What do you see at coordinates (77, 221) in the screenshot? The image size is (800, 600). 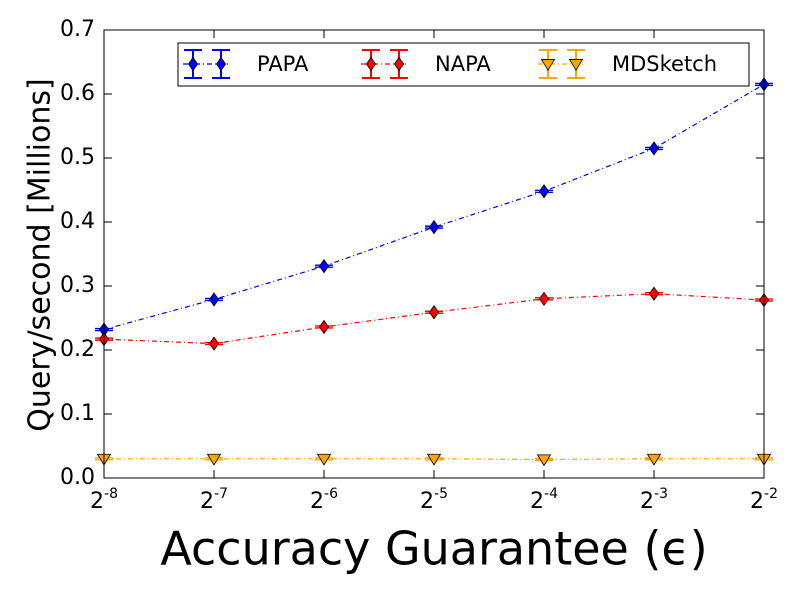 I see `y-tick-label: 0.4` at bounding box center [77, 221].